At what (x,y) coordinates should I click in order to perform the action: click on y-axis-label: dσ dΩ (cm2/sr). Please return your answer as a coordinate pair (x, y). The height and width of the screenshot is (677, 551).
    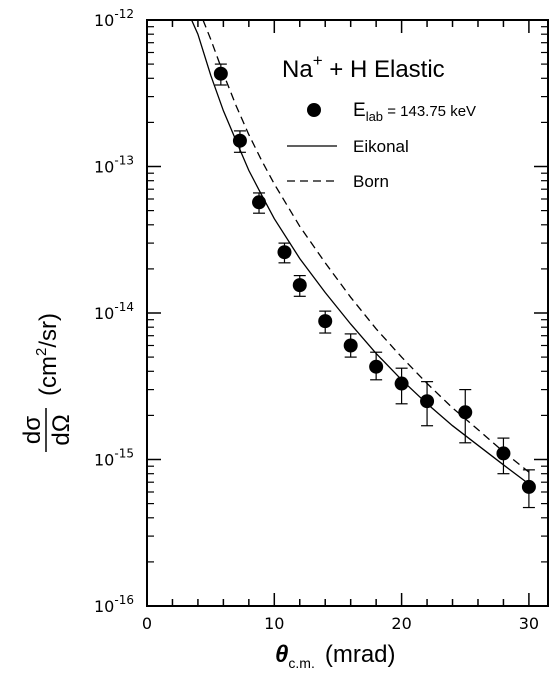
    Looking at the image, I should click on (47, 382).